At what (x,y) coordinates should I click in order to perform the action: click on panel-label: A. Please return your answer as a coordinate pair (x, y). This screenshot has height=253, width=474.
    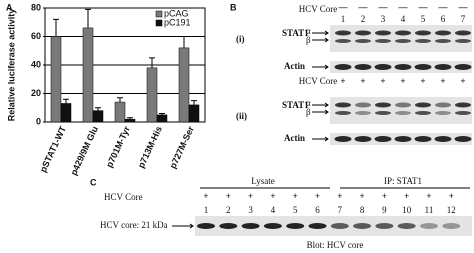
    Looking at the image, I should click on (9, 7).